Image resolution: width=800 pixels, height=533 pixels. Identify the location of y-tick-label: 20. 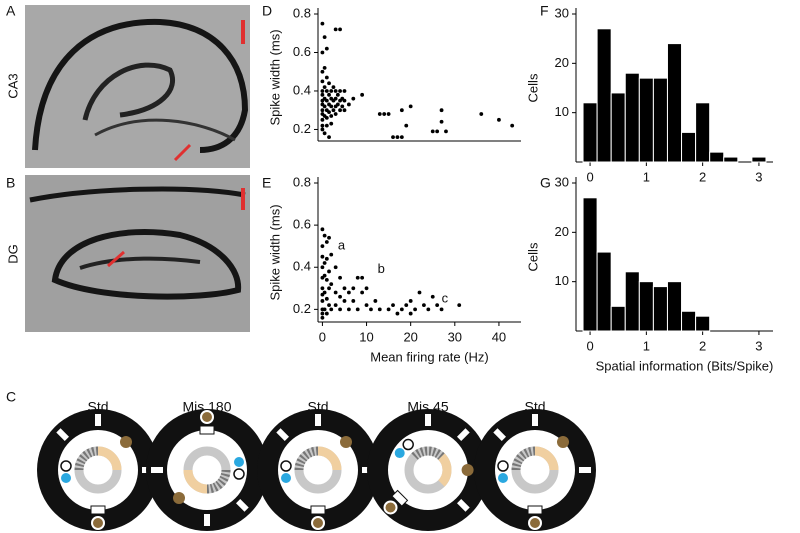
(562, 62).